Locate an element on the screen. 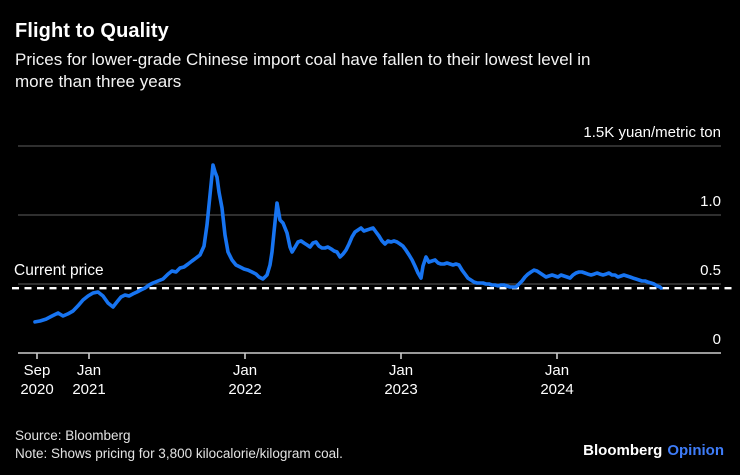 The width and height of the screenshot is (740, 475). brand-suffix: Opinion is located at coordinates (695, 450).